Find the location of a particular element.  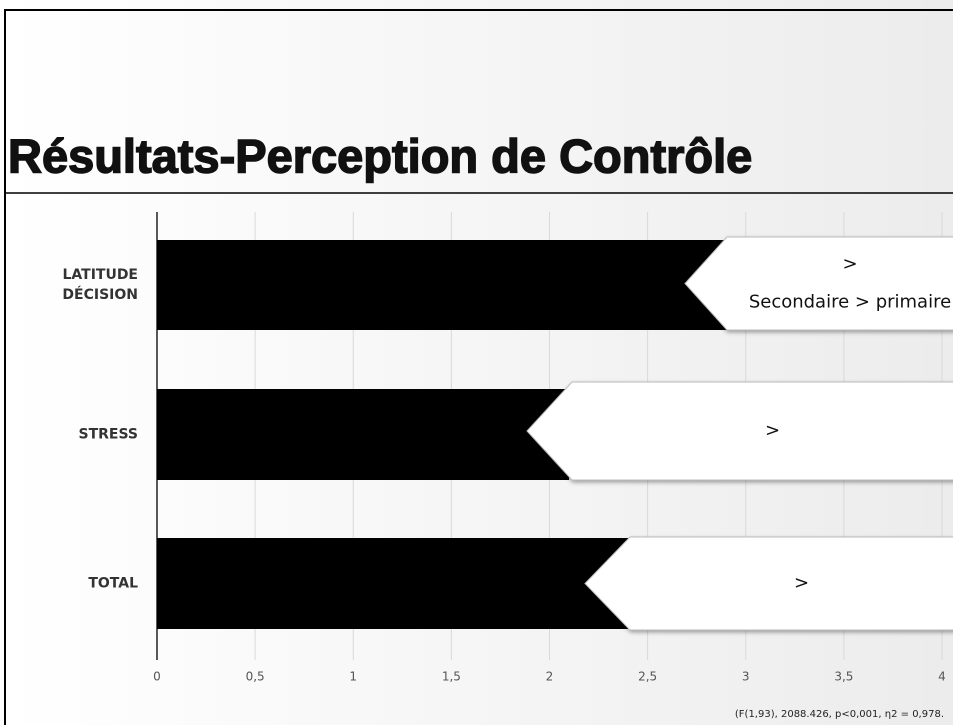

x-tick-label: 2 is located at coordinates (550, 677).